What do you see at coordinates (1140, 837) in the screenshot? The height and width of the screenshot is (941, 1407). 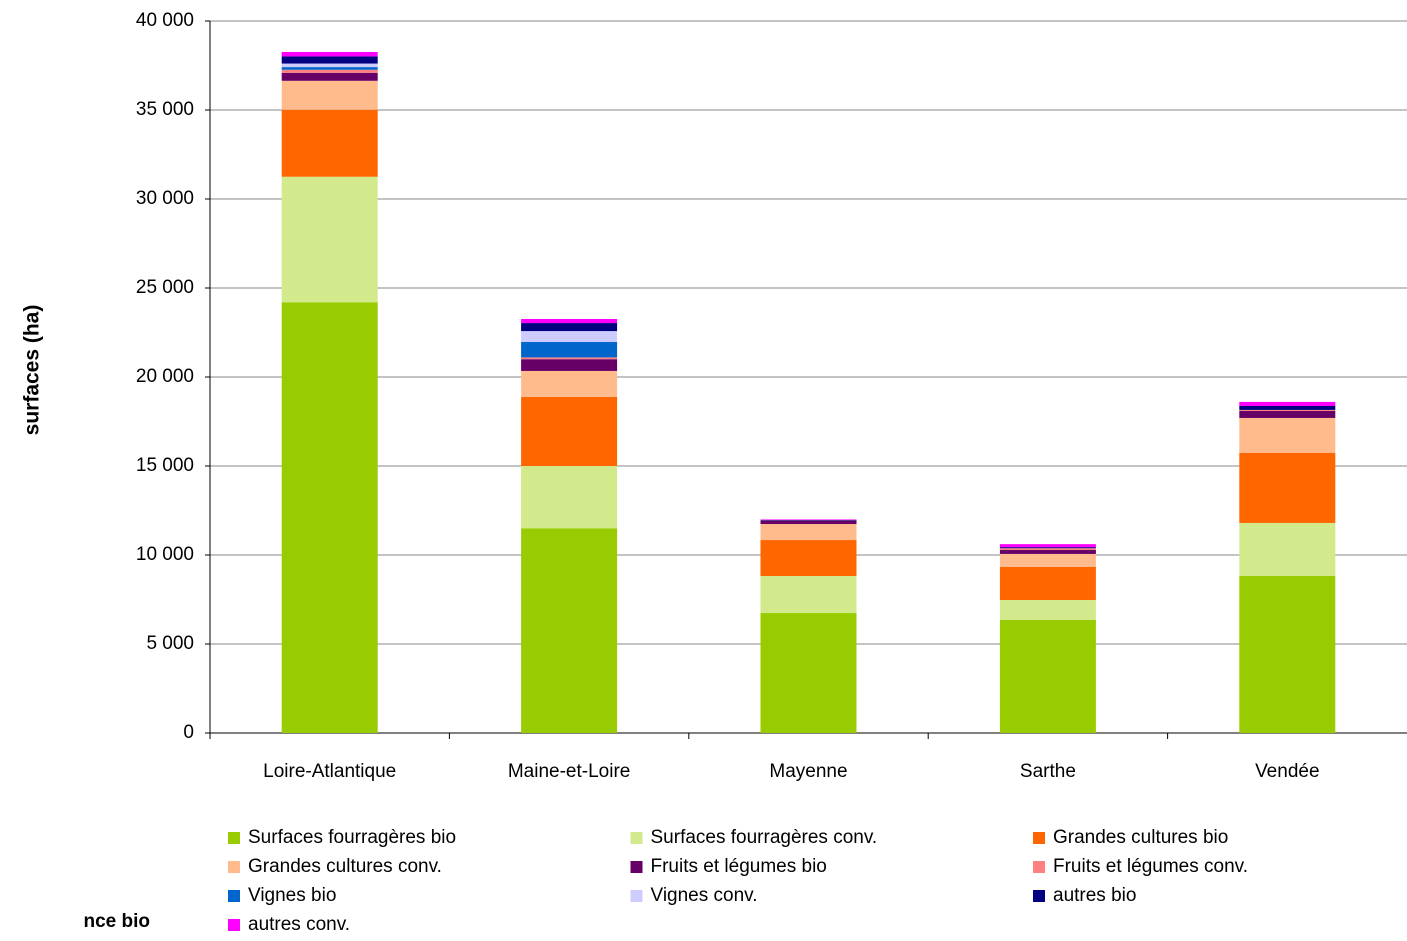 I see `legend-label: Grandes cultures bio` at bounding box center [1140, 837].